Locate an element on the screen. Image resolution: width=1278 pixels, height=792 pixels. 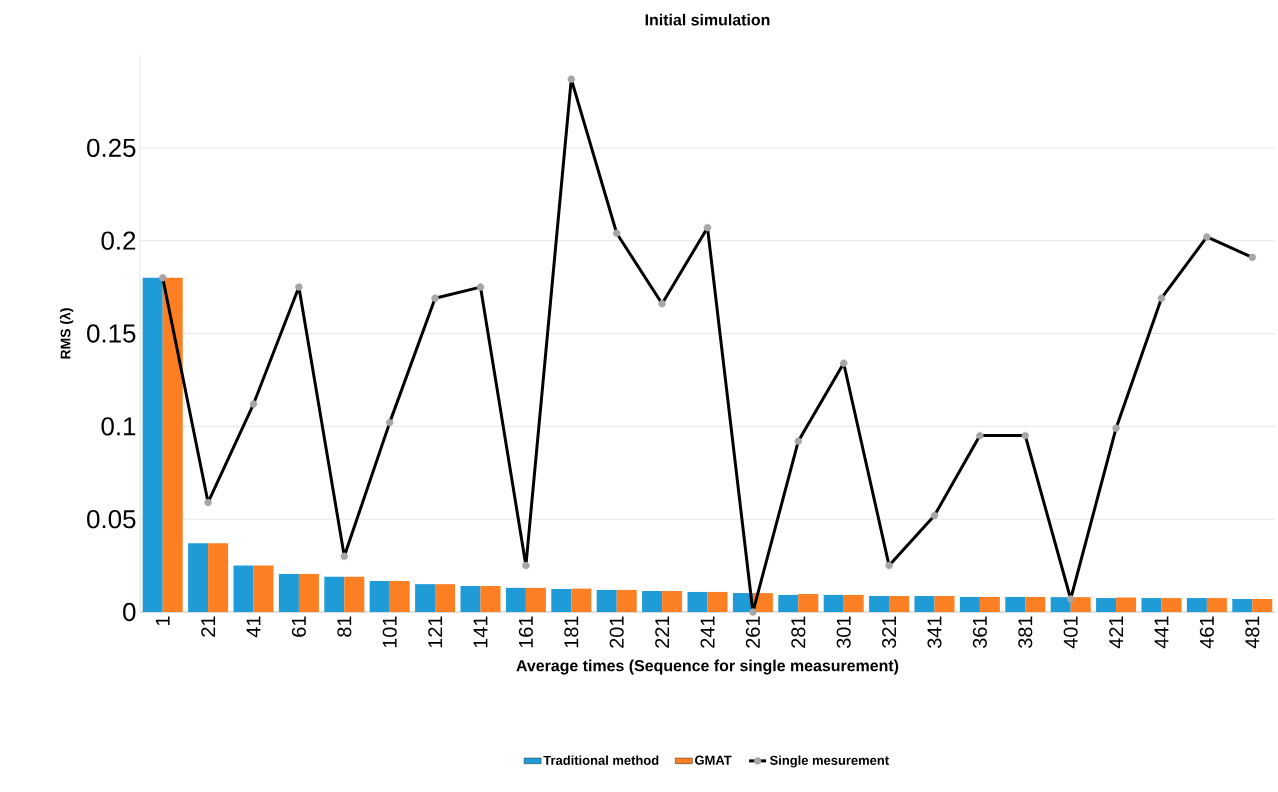
x-tick-label: 61 is located at coordinates (298, 626).